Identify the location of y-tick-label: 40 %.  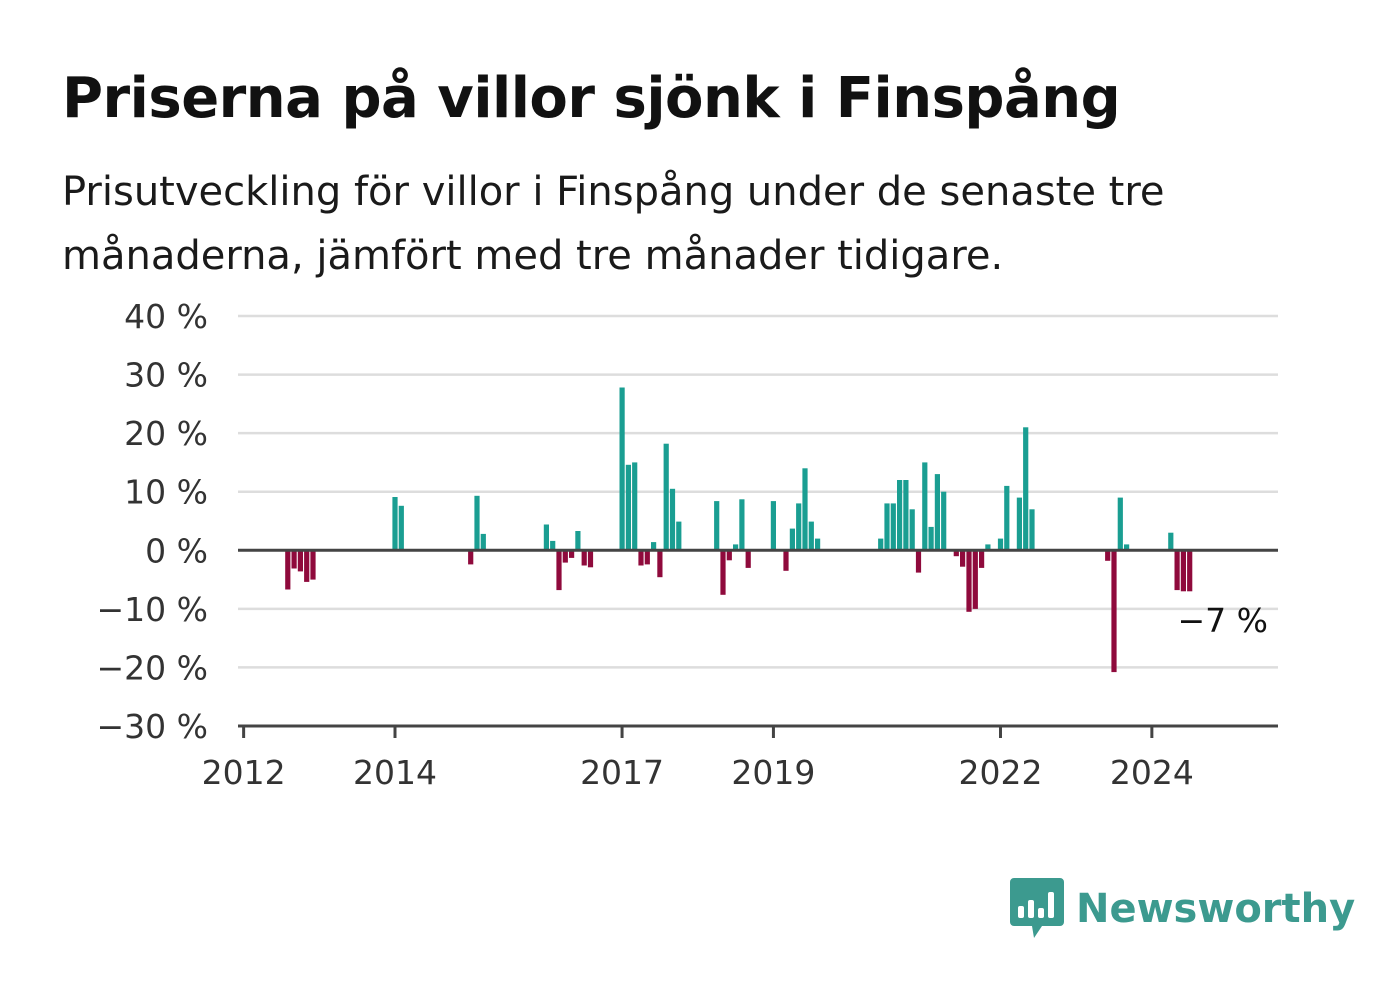
(166, 316).